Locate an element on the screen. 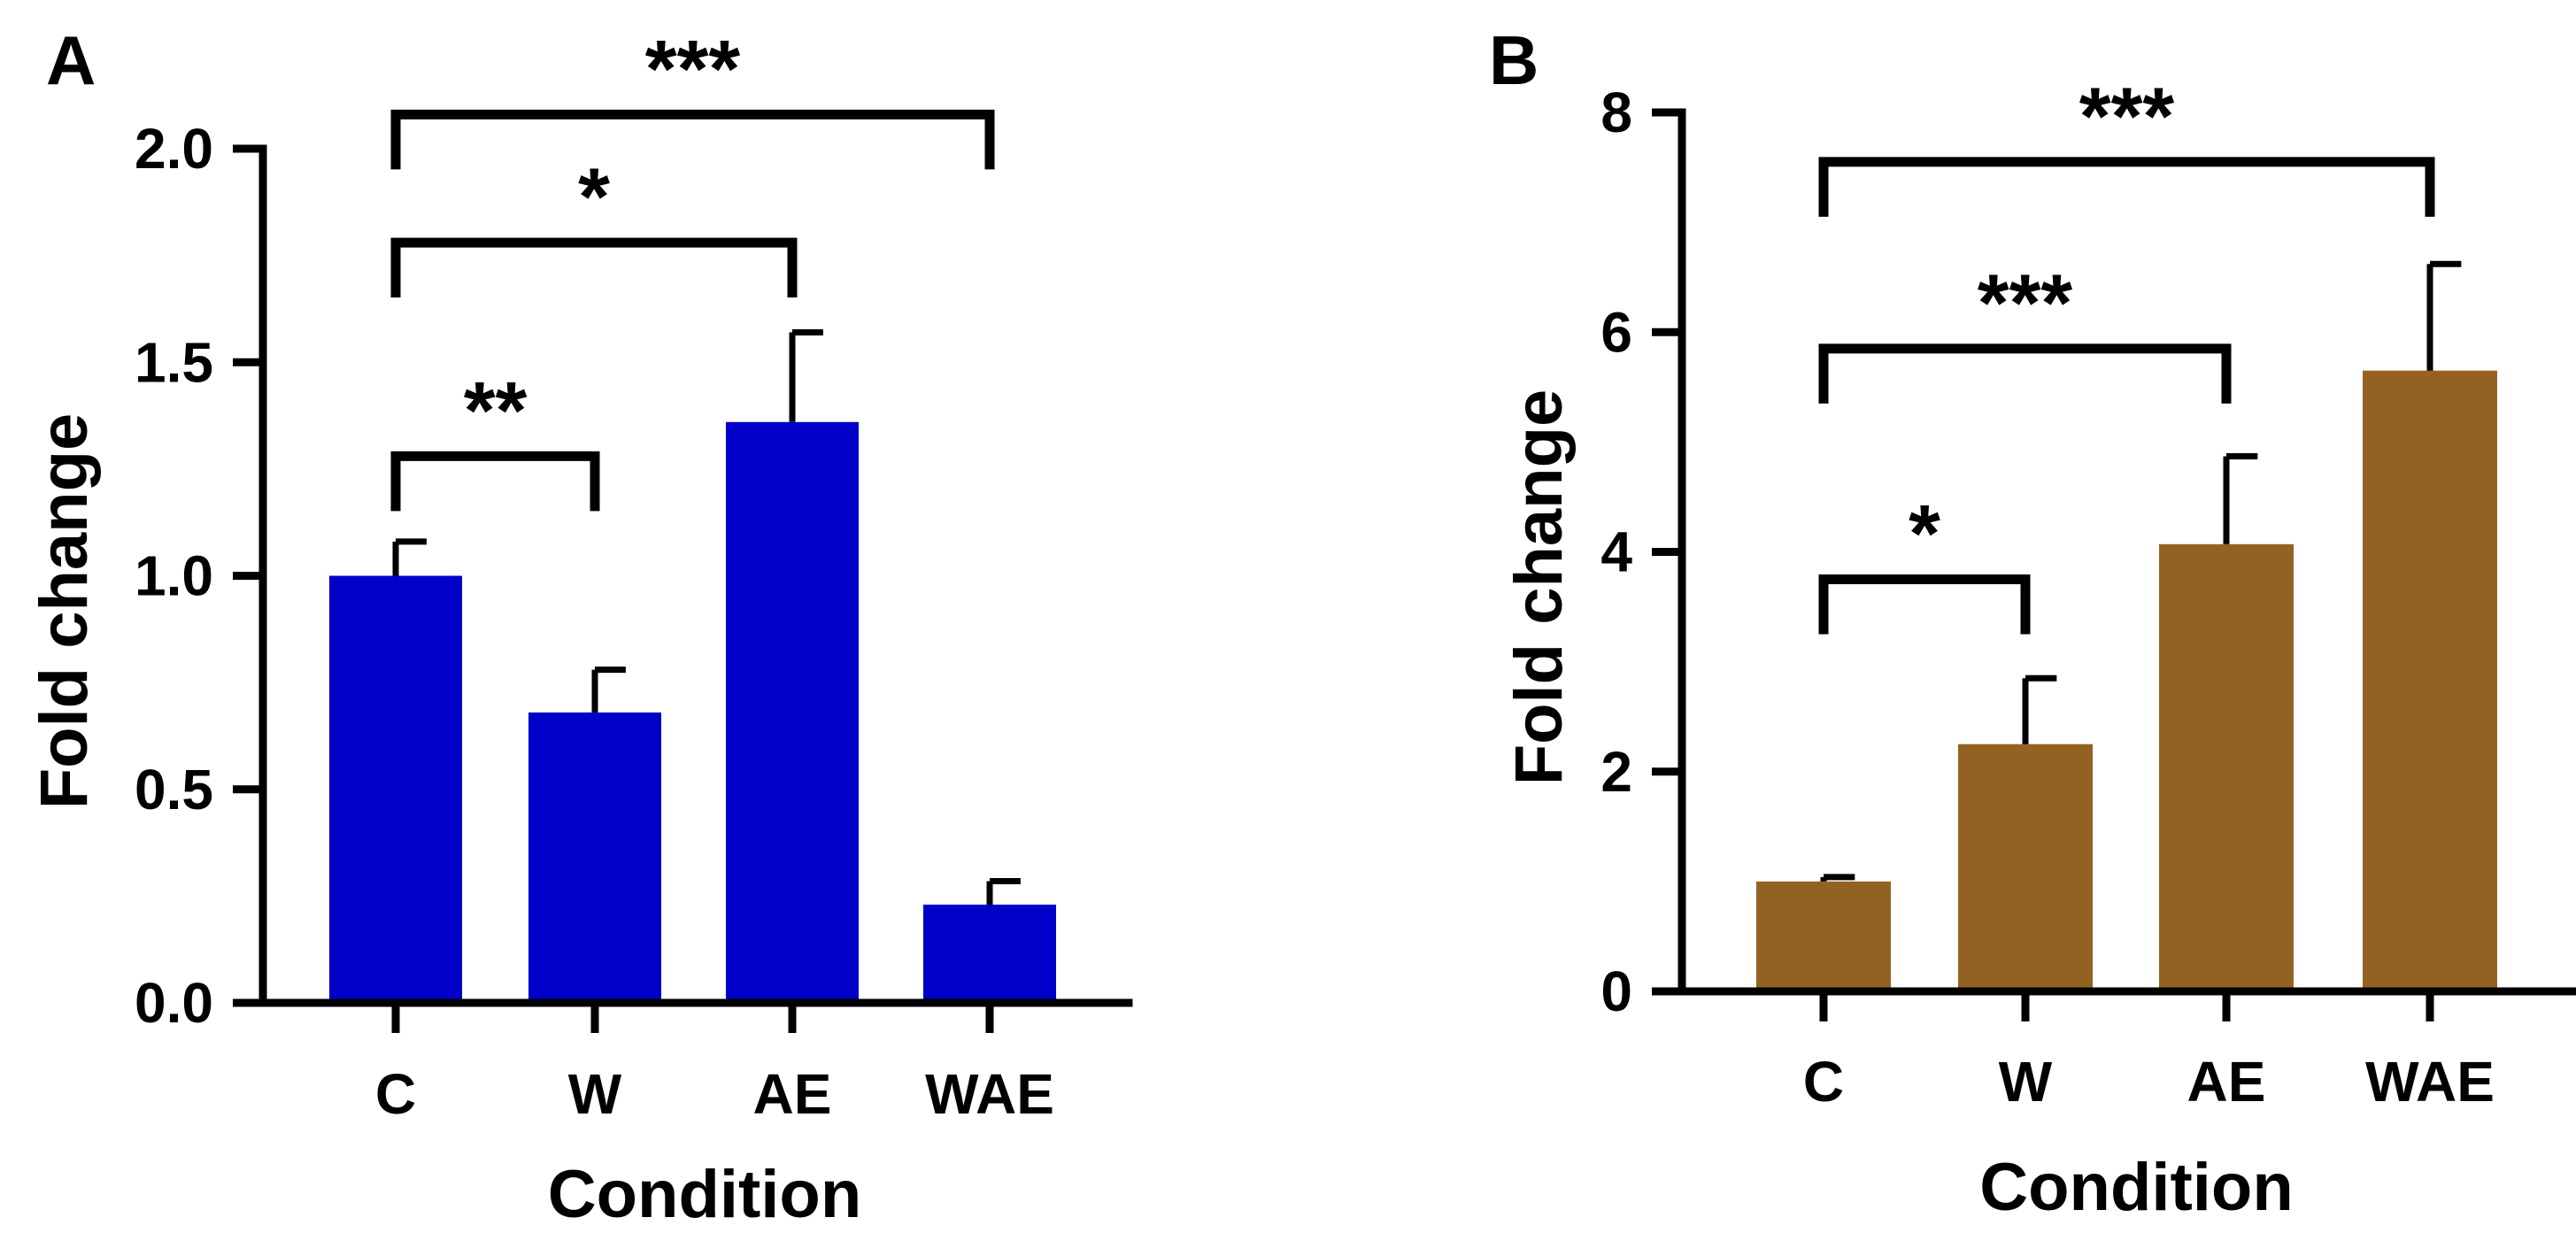 The image size is (2576, 1233). panel-b-sig-label-c-ae: *** is located at coordinates (2025, 303).